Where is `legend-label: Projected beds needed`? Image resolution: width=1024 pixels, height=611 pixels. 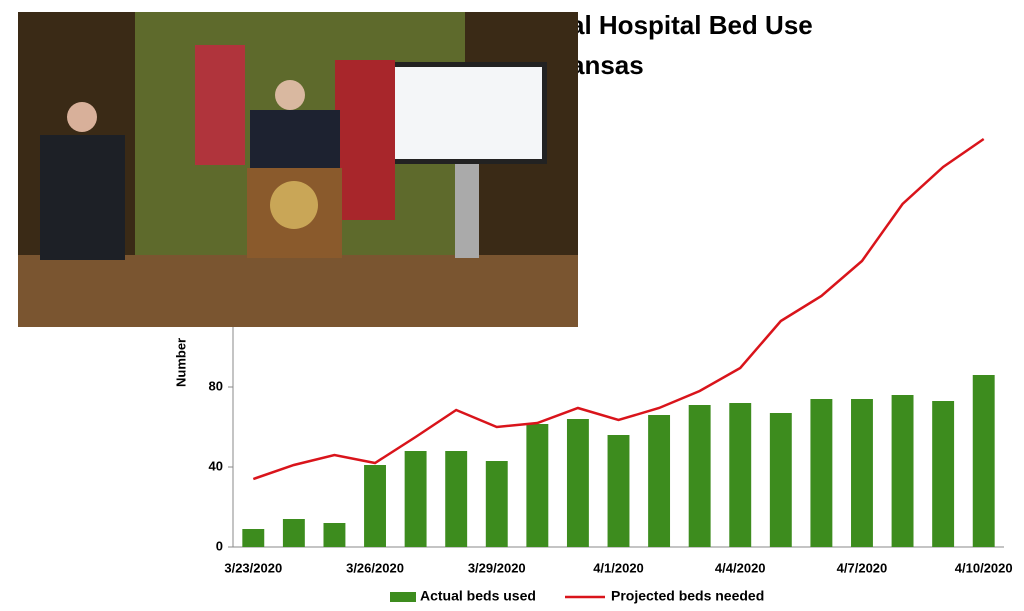 legend-label: Projected beds needed is located at coordinates (687, 596).